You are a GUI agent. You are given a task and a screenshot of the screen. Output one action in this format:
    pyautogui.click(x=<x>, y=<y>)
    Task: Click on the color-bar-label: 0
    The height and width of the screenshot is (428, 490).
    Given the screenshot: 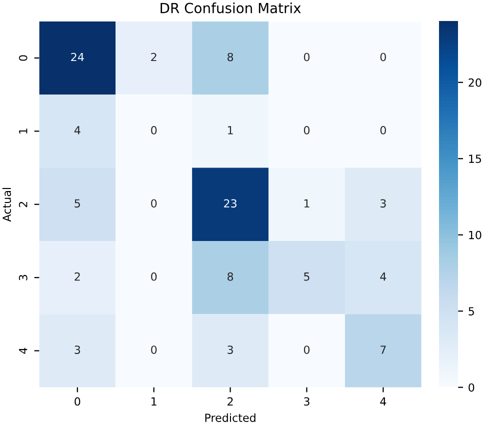 What is the action you would take?
    pyautogui.click(x=471, y=387)
    